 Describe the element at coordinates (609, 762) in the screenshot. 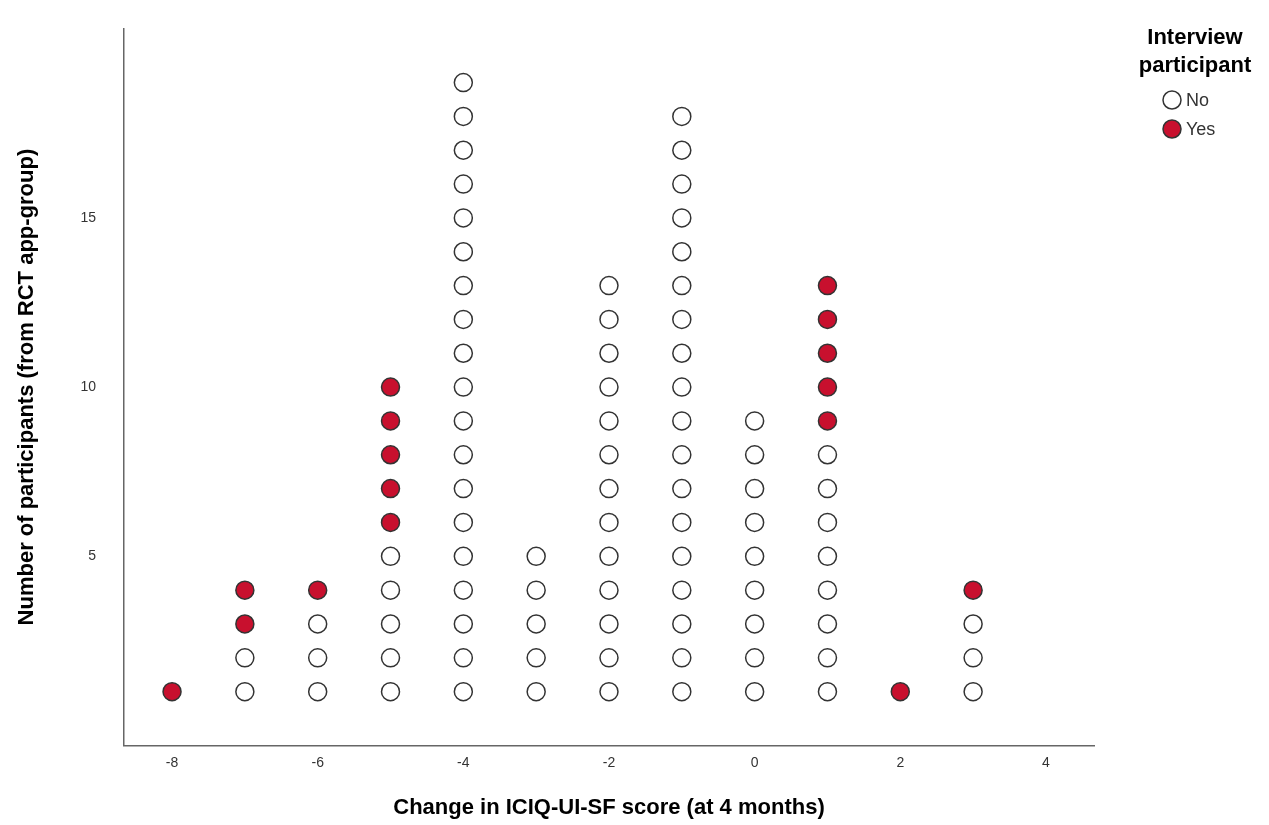

I see `x-tick-label: -2` at that location.